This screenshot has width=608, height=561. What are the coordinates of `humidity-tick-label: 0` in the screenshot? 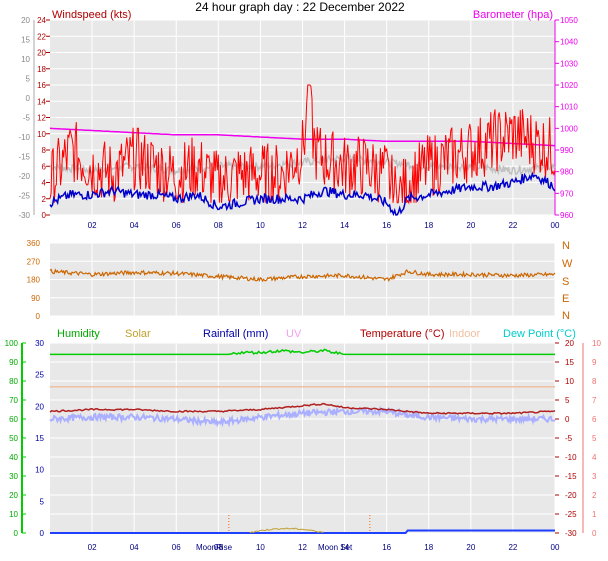 It's located at (16, 533).